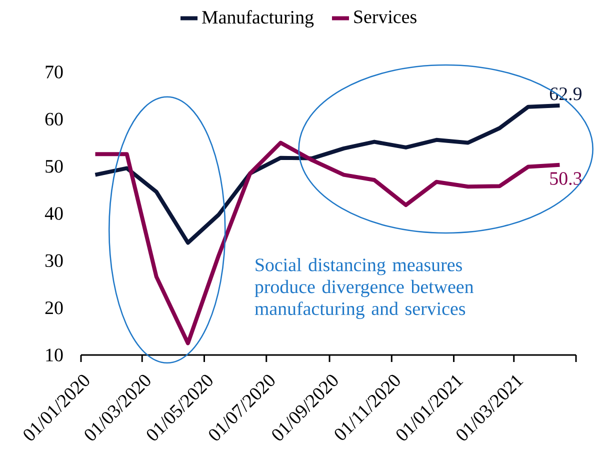 The height and width of the screenshot is (459, 607). What do you see at coordinates (54, 261) in the screenshot?
I see `y-tick-label: 30` at bounding box center [54, 261].